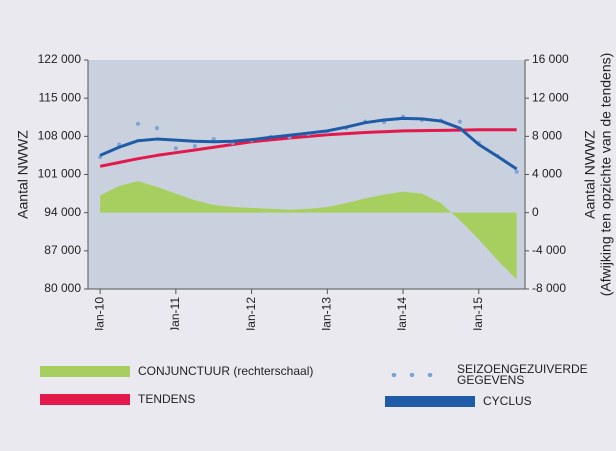 The height and width of the screenshot is (451, 616). I want to click on x-tick-label: Jan-12, so click(251, 313).